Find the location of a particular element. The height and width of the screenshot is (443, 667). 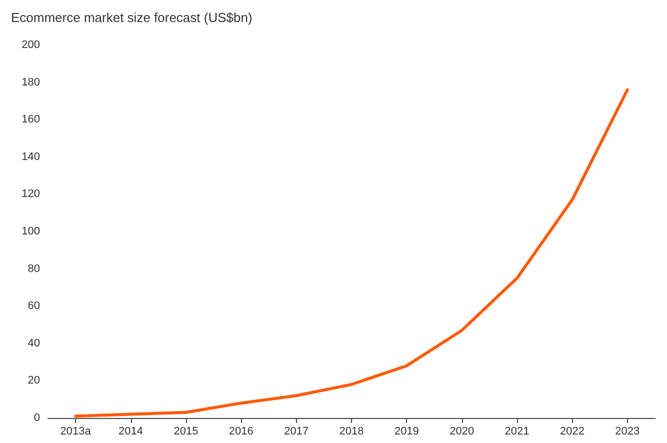

x-tick-label: 2019 is located at coordinates (406, 432).